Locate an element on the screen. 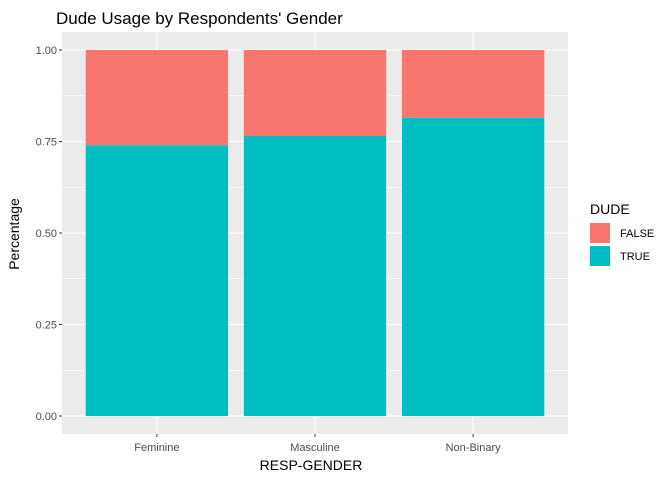 Image resolution: width=672 pixels, height=480 pixels. y-tick-label: 0.75 is located at coordinates (46, 143).